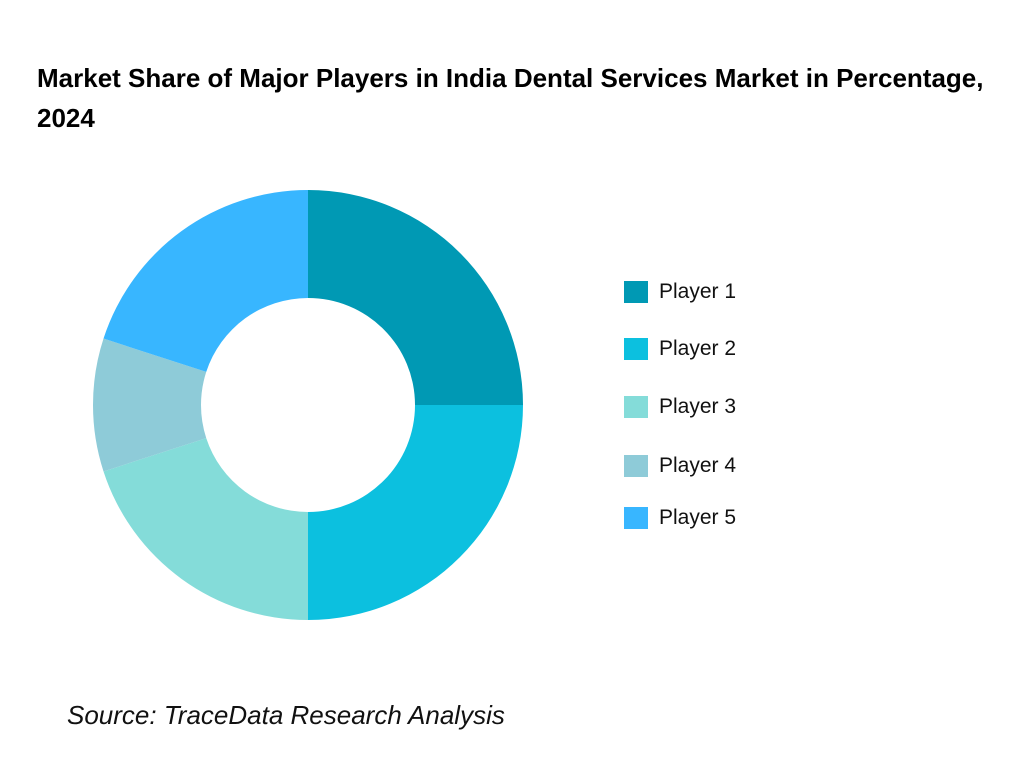 This screenshot has height=768, width=1024. I want to click on legend-item-player-3: Player 3, so click(680, 407).